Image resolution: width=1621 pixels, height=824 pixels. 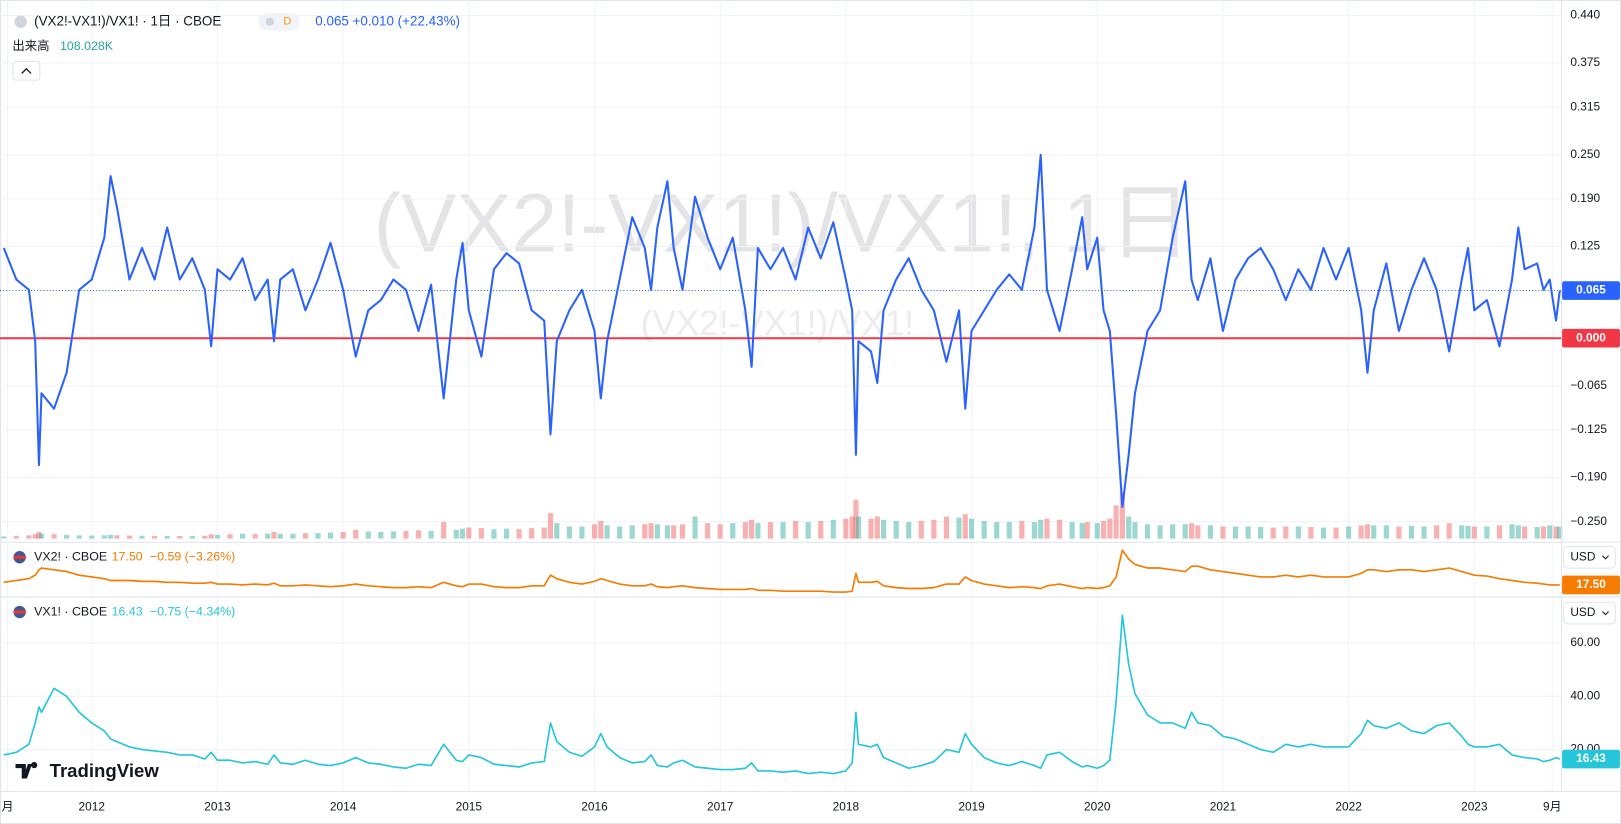 I want to click on y-tick-label: 0.125, so click(x=1585, y=246).